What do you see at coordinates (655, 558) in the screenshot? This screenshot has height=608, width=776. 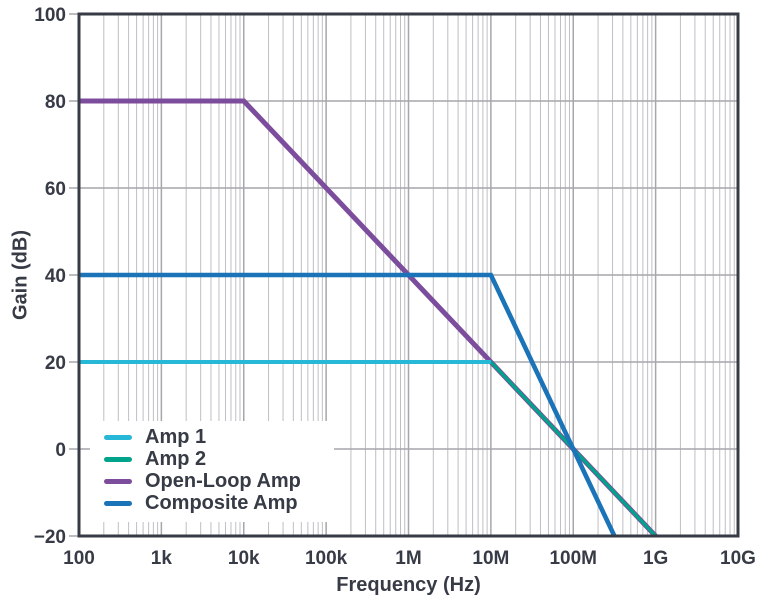 I see `x-tick-label: 1G` at bounding box center [655, 558].